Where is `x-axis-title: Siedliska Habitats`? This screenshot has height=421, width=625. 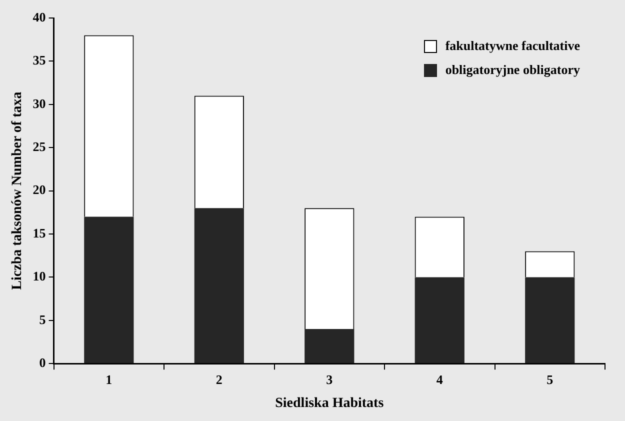
x-axis-title: Siedliska Habitats is located at coordinates (329, 404).